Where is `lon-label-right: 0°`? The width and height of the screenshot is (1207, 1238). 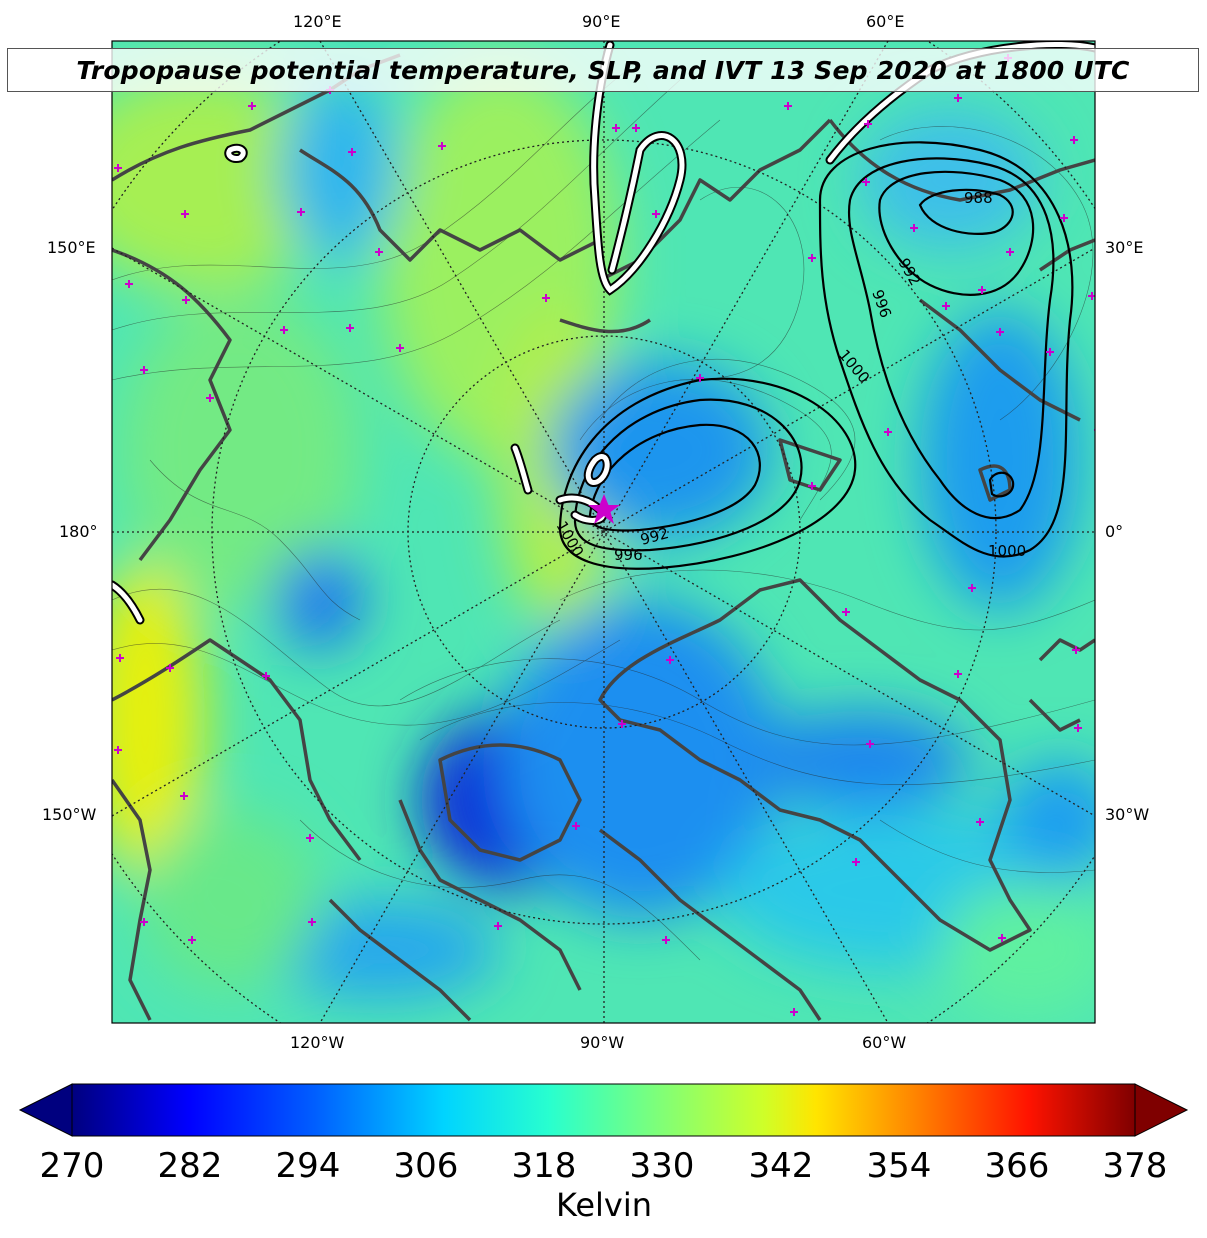
lon-label-right: 0° is located at coordinates (1114, 531).